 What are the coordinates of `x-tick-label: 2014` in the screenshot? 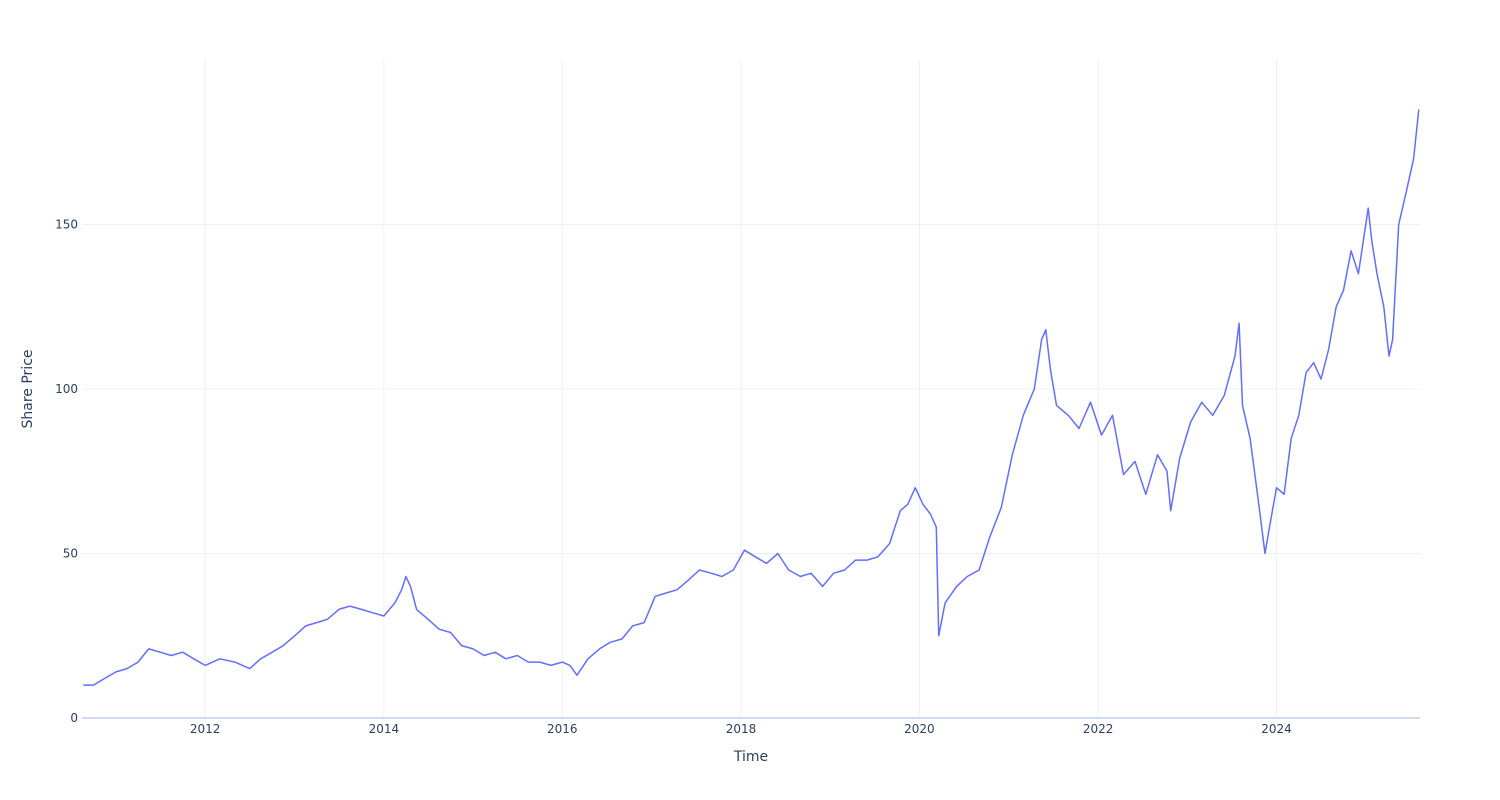 It's located at (384, 729).